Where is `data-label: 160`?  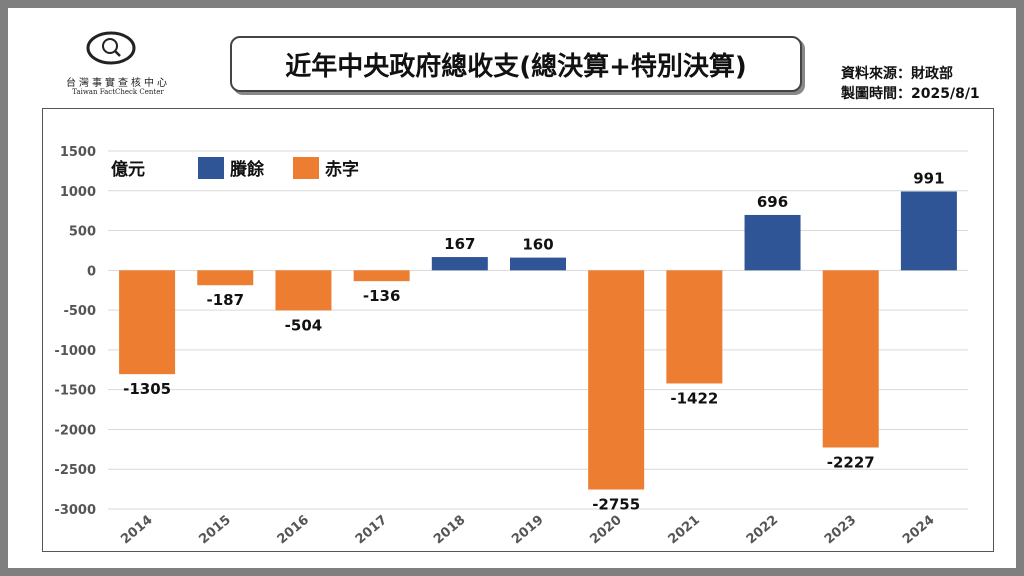 data-label: 160 is located at coordinates (537, 245).